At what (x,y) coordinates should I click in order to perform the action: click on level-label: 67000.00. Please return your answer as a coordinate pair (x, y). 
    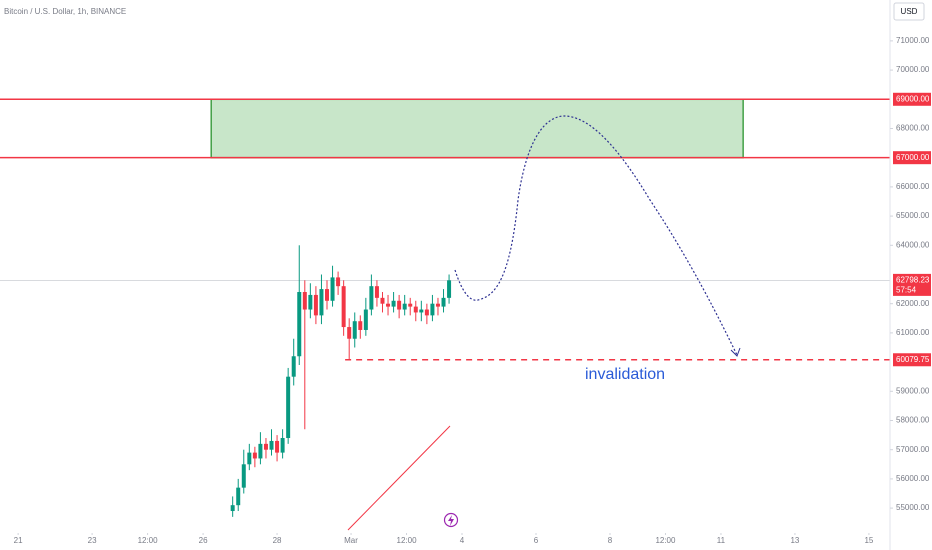
    Looking at the image, I should click on (913, 157).